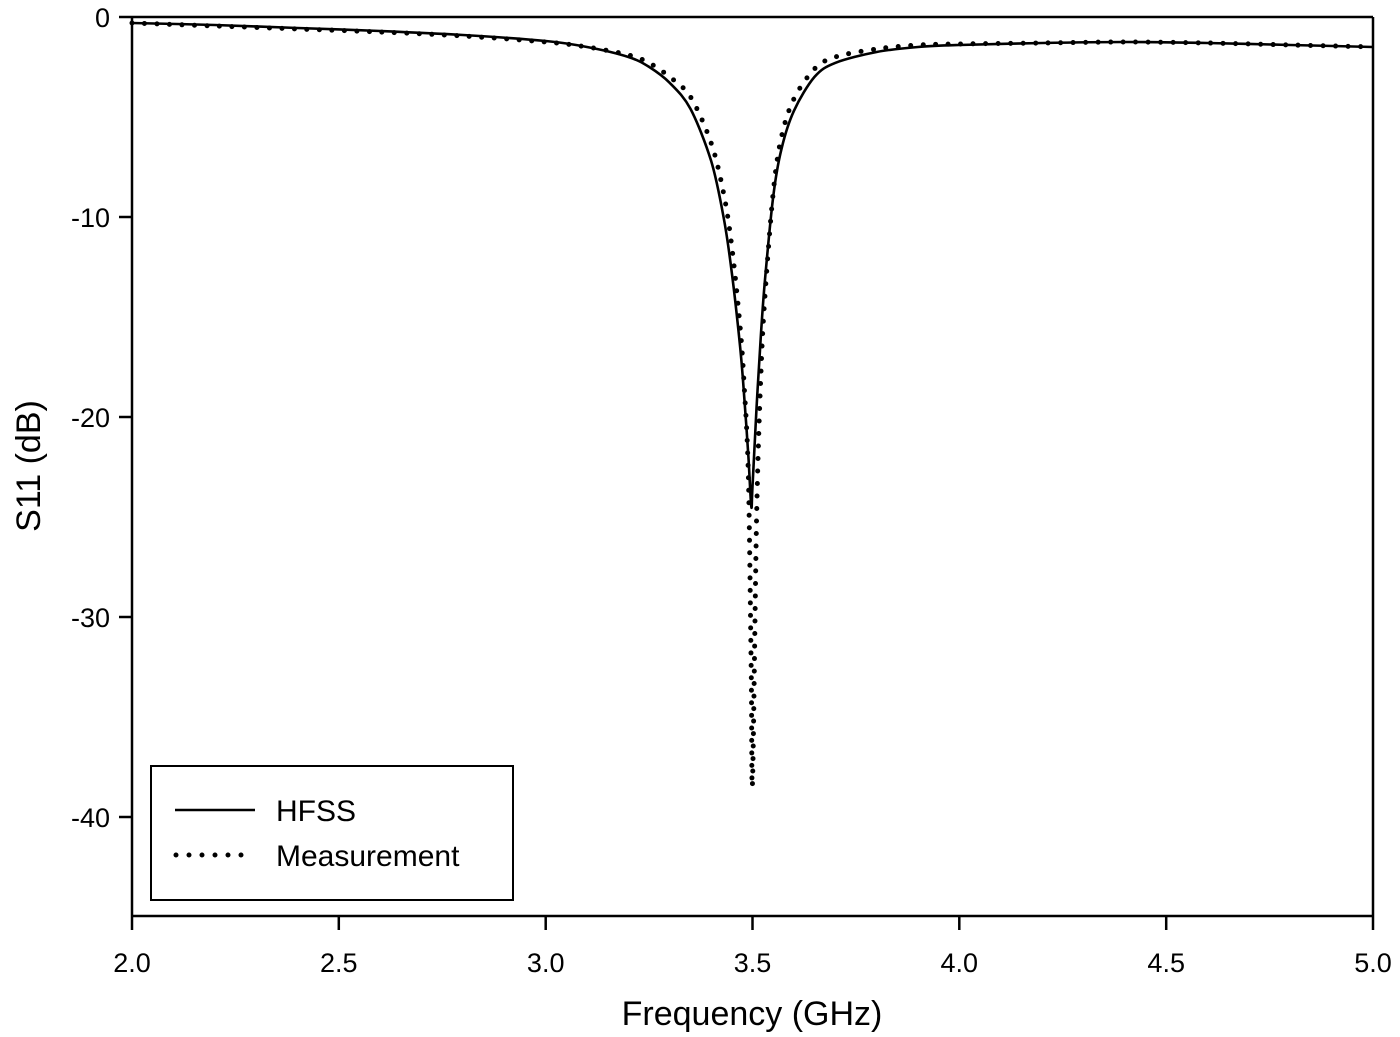  I want to click on y-axis-ticks: 0 -10 -20 -30 -40, so click(101, 418).